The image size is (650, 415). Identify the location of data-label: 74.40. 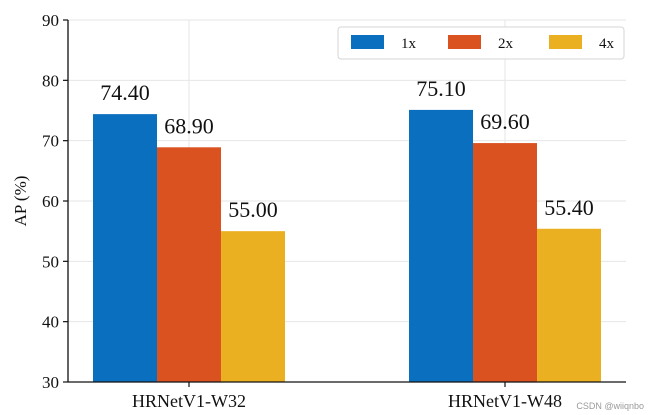
(125, 92).